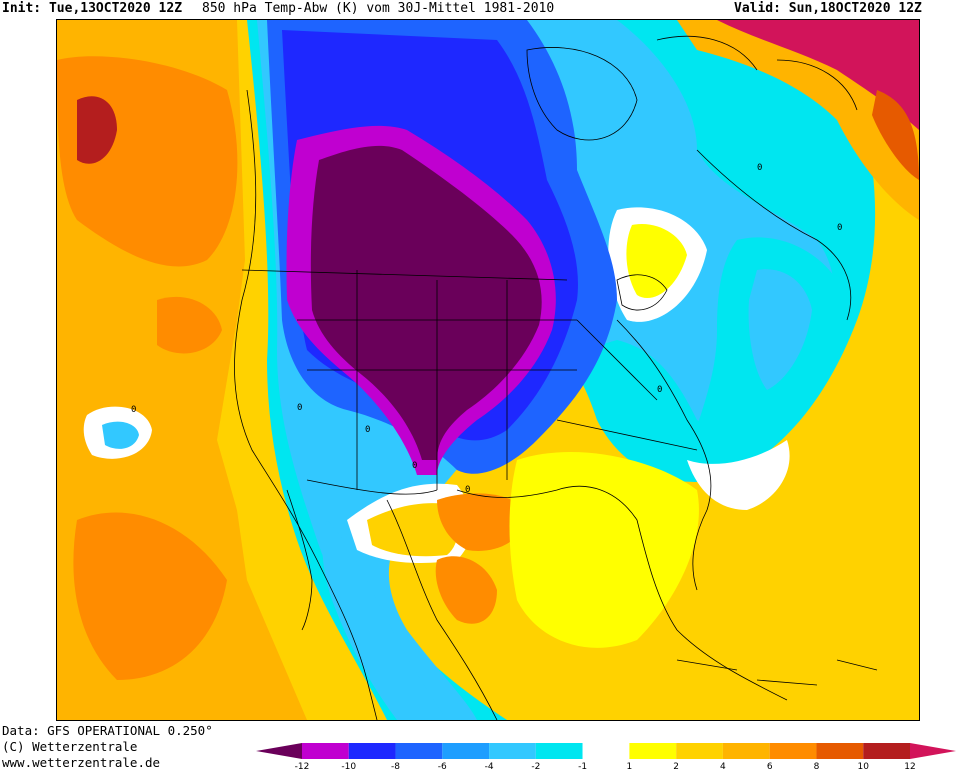  What do you see at coordinates (107, 730) in the screenshot?
I see `data-source-note: Data: GFS OPERATIONAL 0.250°` at bounding box center [107, 730].